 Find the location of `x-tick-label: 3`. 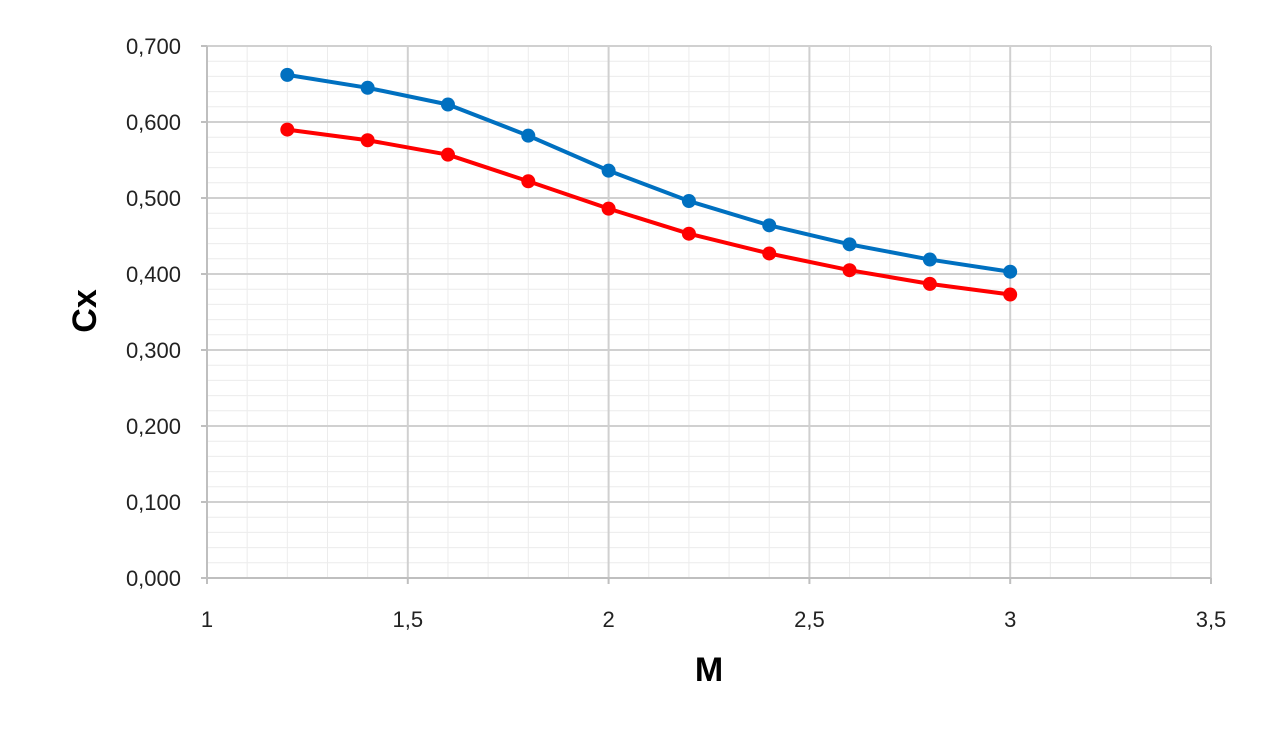

x-tick-label: 3 is located at coordinates (1010, 619).